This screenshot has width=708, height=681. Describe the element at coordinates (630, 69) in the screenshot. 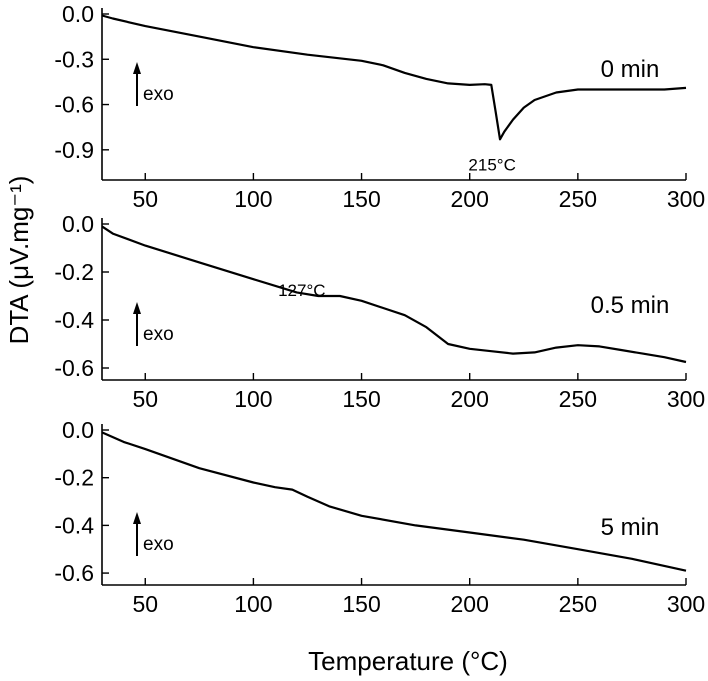

I see `panel-label: 0 min` at that location.